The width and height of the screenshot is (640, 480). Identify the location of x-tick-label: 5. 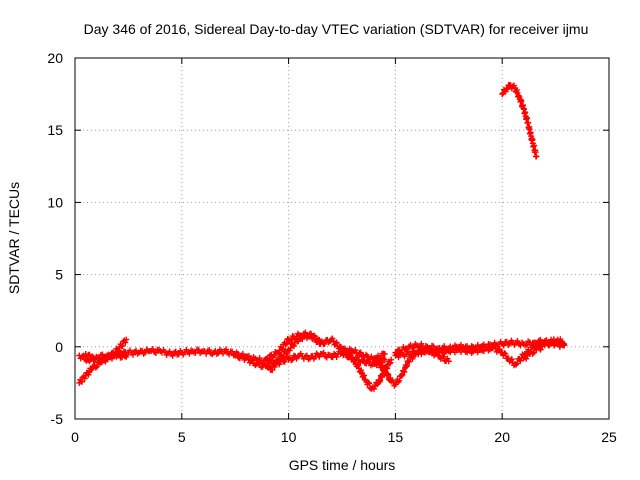
(182, 437).